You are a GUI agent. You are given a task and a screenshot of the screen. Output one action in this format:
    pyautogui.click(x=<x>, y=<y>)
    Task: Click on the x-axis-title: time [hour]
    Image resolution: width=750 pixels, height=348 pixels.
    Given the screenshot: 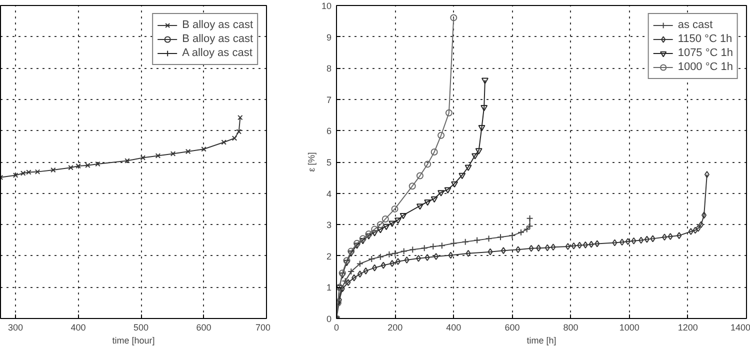 What is the action you would take?
    pyautogui.click(x=133, y=341)
    